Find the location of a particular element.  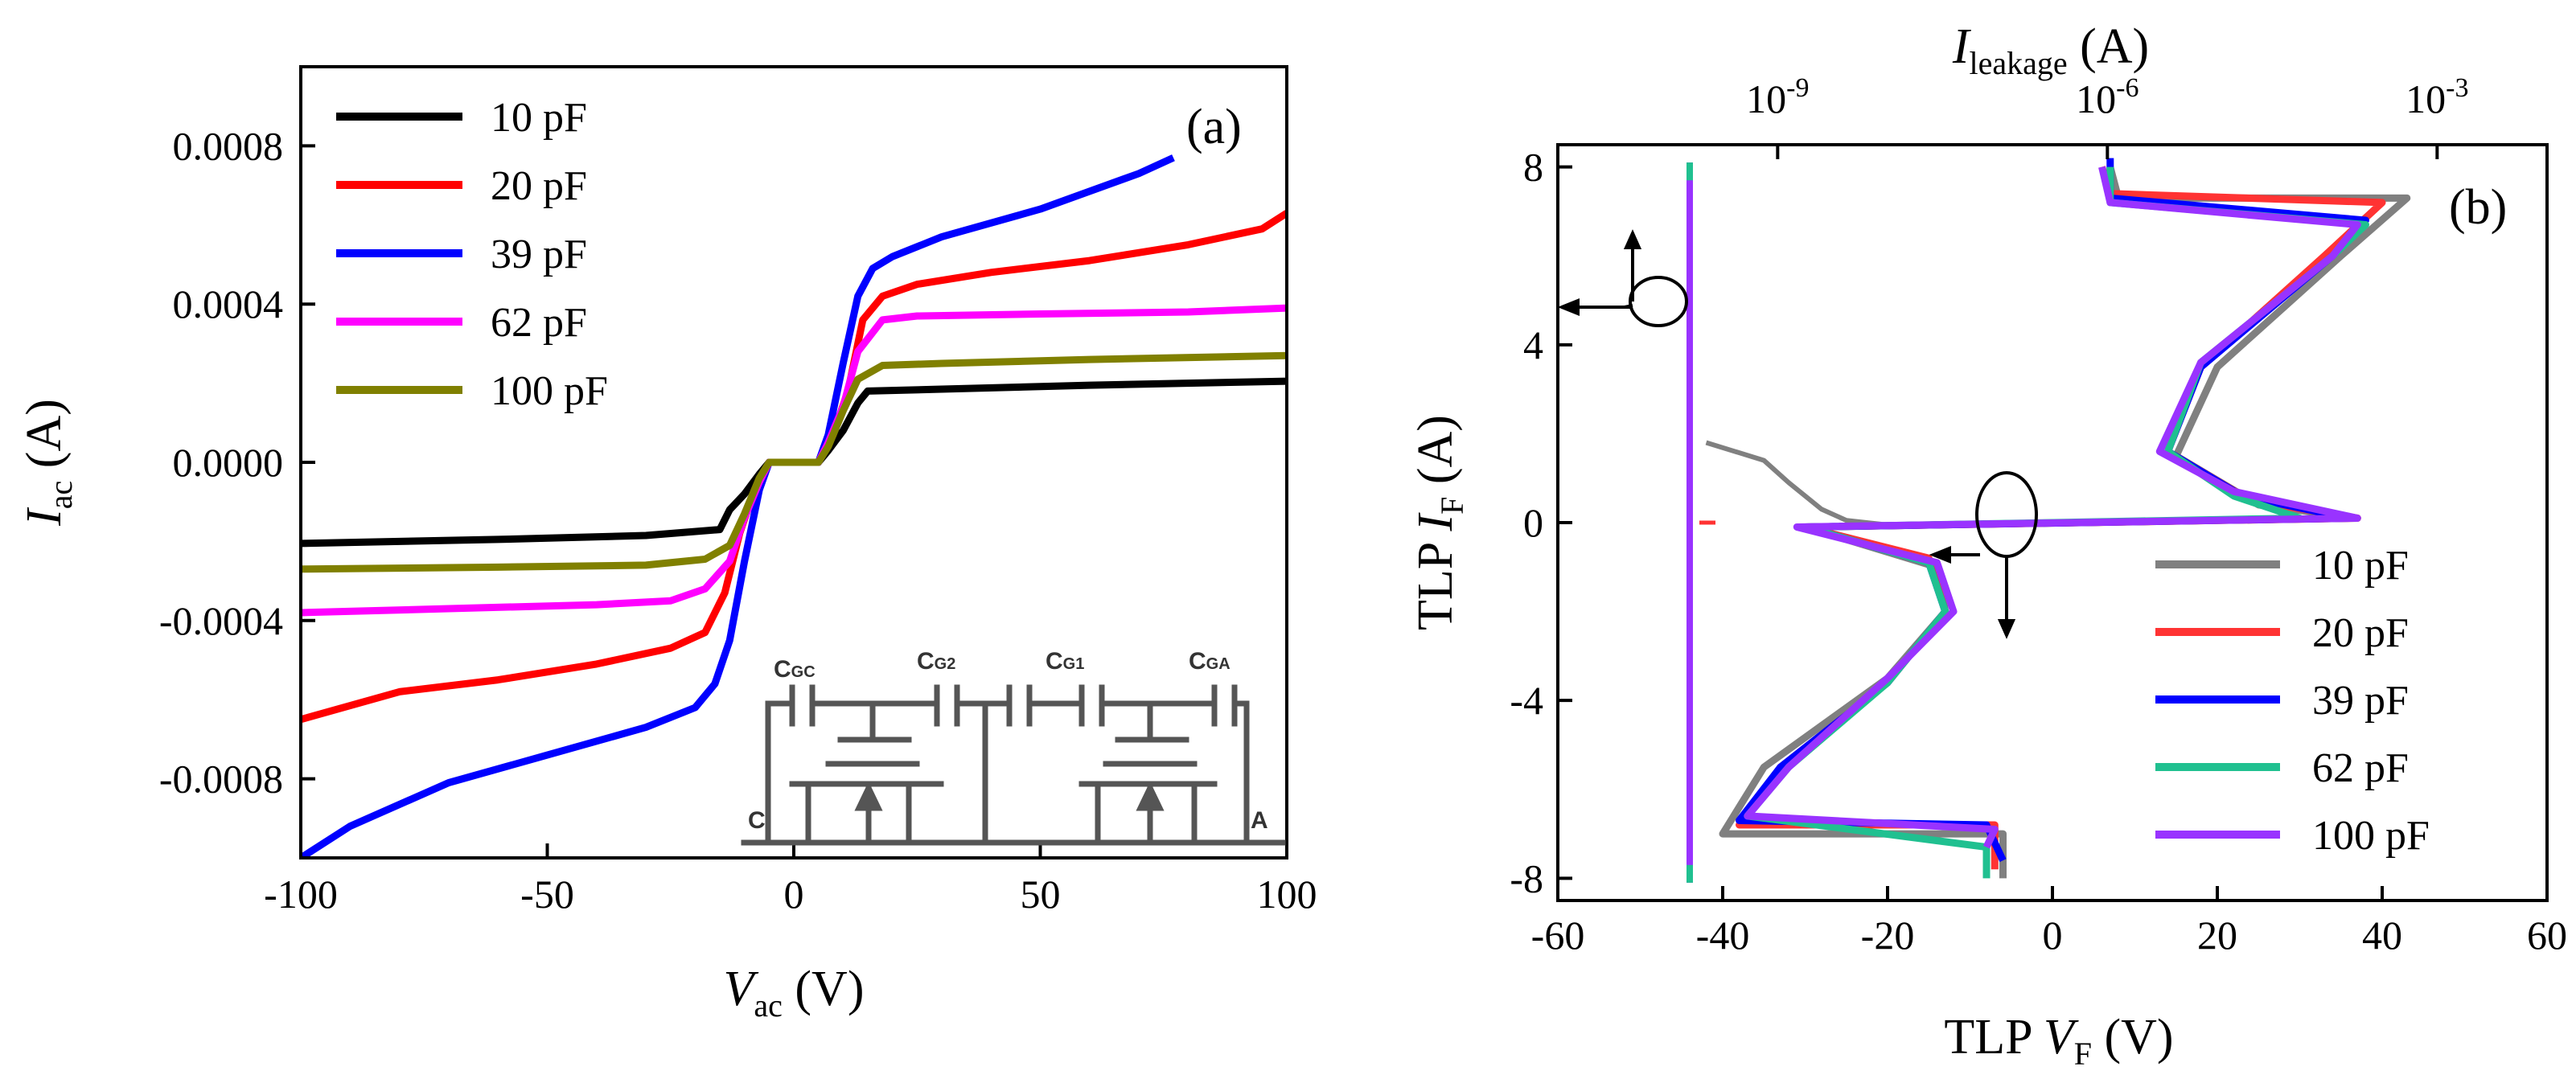

ytick-a-label: 0.0008 is located at coordinates (228, 145).